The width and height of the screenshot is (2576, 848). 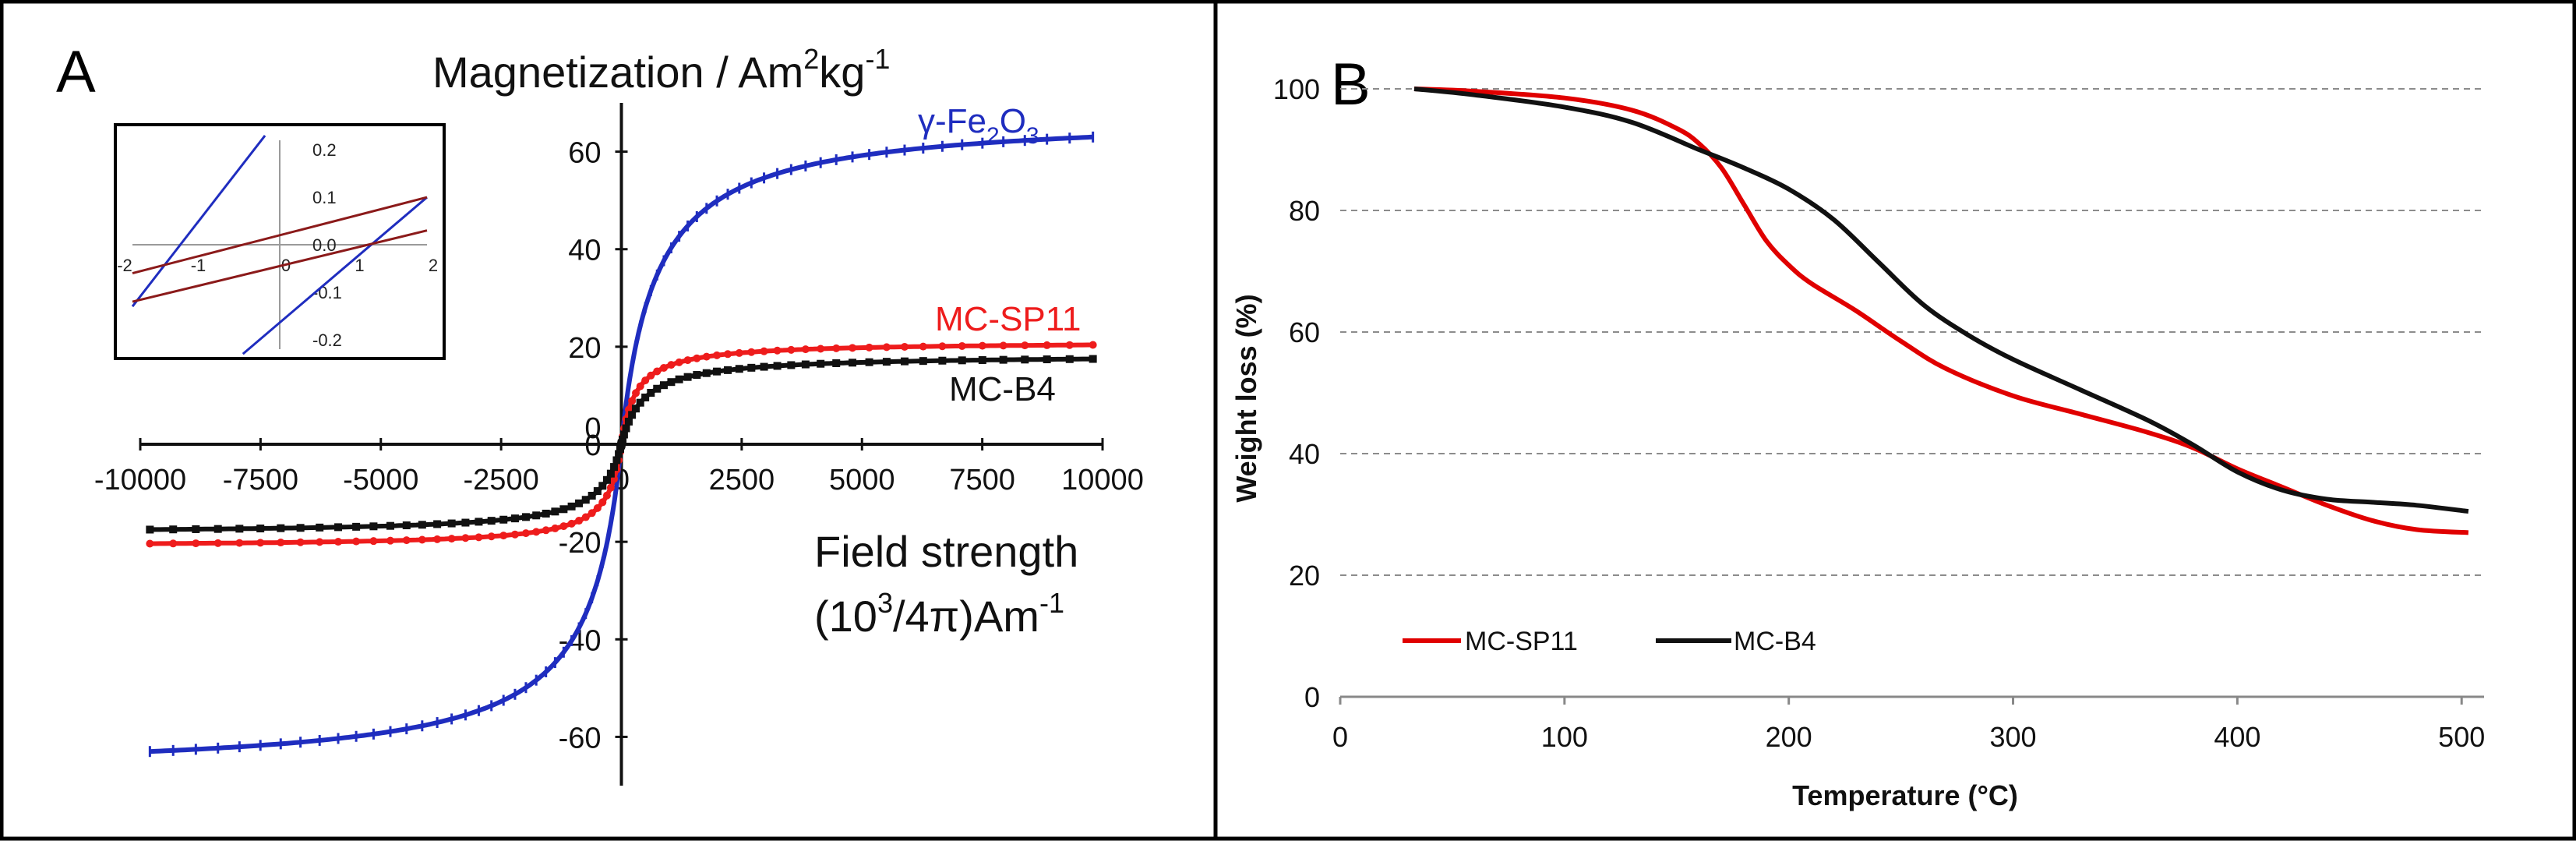 What do you see at coordinates (76, 72) in the screenshot?
I see `panel-a-label: A` at bounding box center [76, 72].